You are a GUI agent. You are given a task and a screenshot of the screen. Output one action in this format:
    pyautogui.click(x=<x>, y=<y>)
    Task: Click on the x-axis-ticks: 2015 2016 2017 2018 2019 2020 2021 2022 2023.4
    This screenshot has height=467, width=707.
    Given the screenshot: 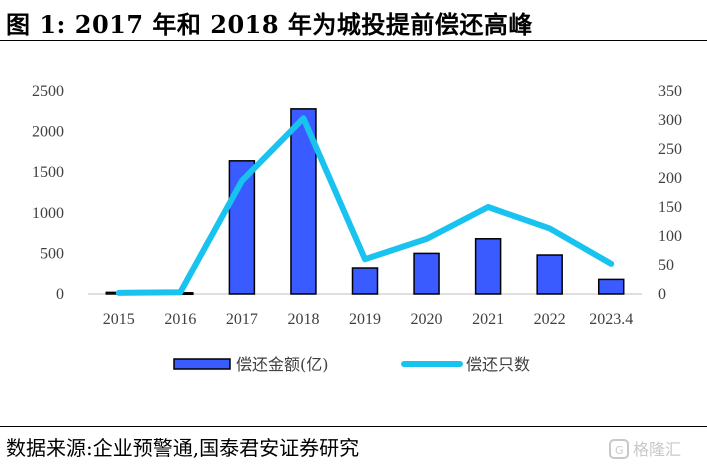 What is the action you would take?
    pyautogui.click(x=368, y=319)
    